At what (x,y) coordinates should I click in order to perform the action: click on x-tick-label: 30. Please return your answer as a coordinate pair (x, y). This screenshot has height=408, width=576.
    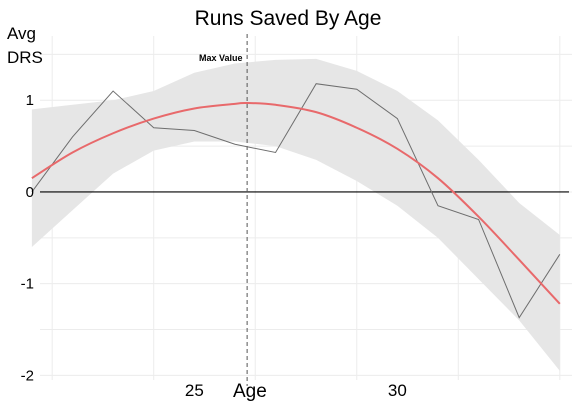
    Looking at the image, I should click on (397, 390).